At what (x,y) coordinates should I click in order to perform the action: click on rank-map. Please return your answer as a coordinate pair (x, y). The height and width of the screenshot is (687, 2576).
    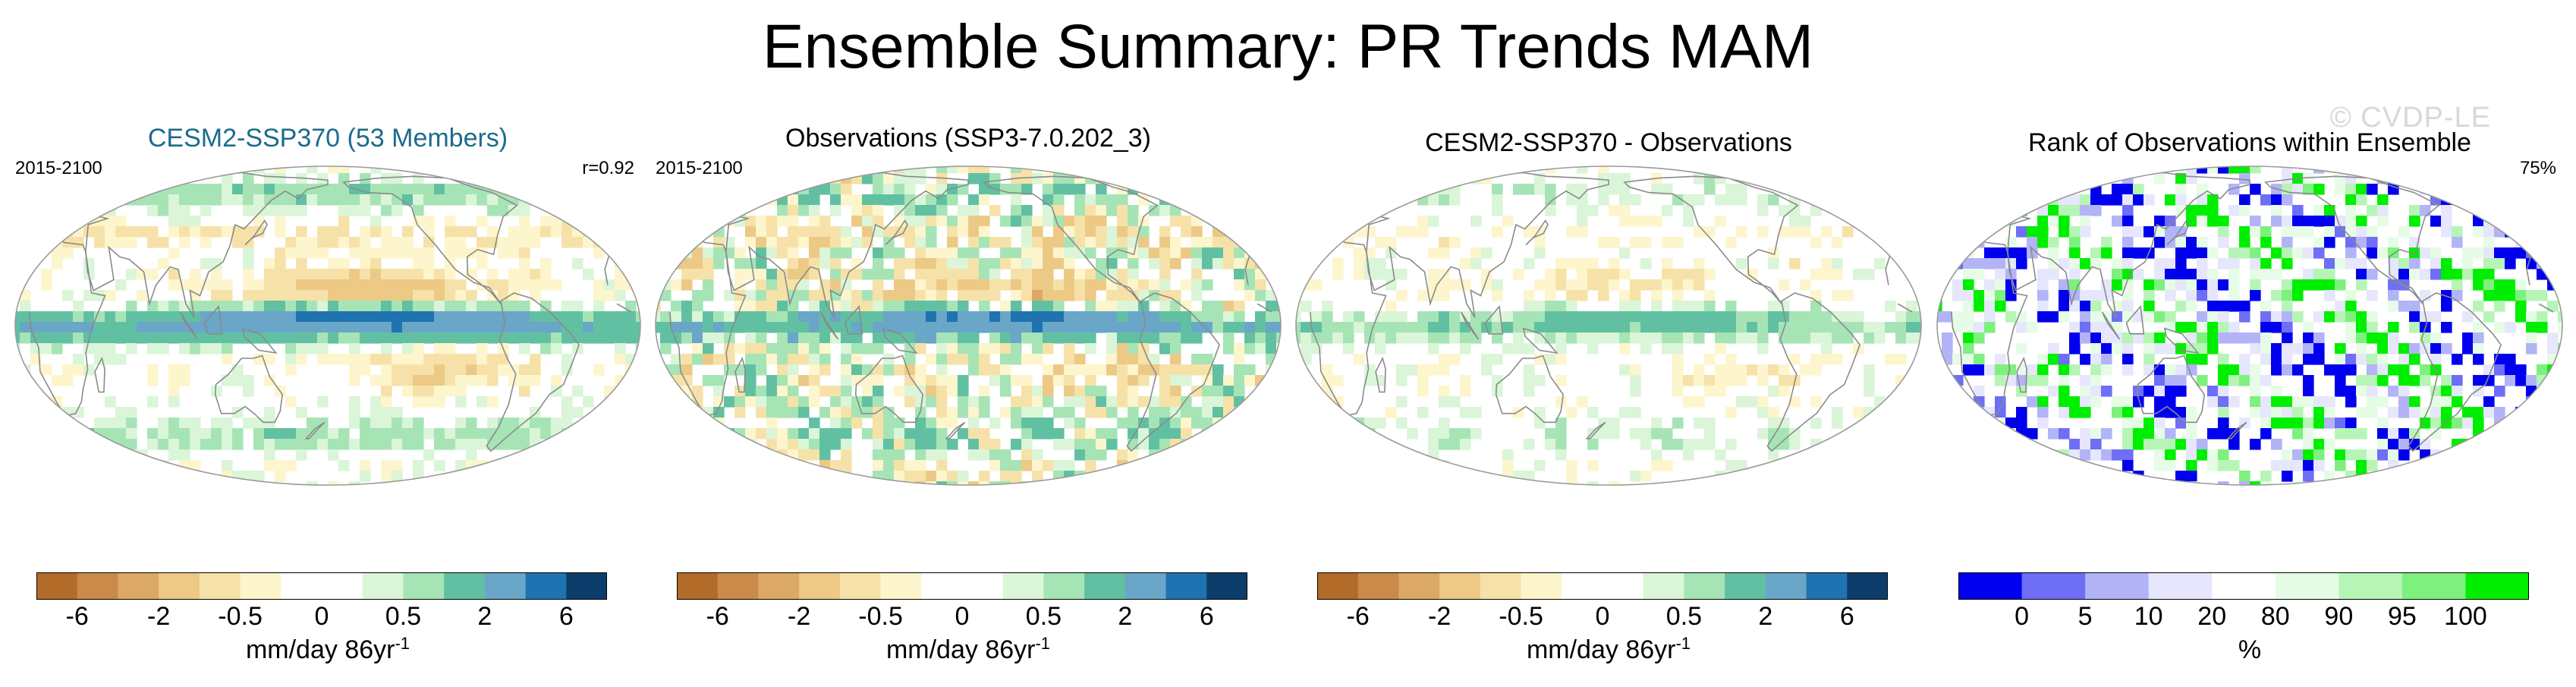
    Looking at the image, I should click on (2249, 325).